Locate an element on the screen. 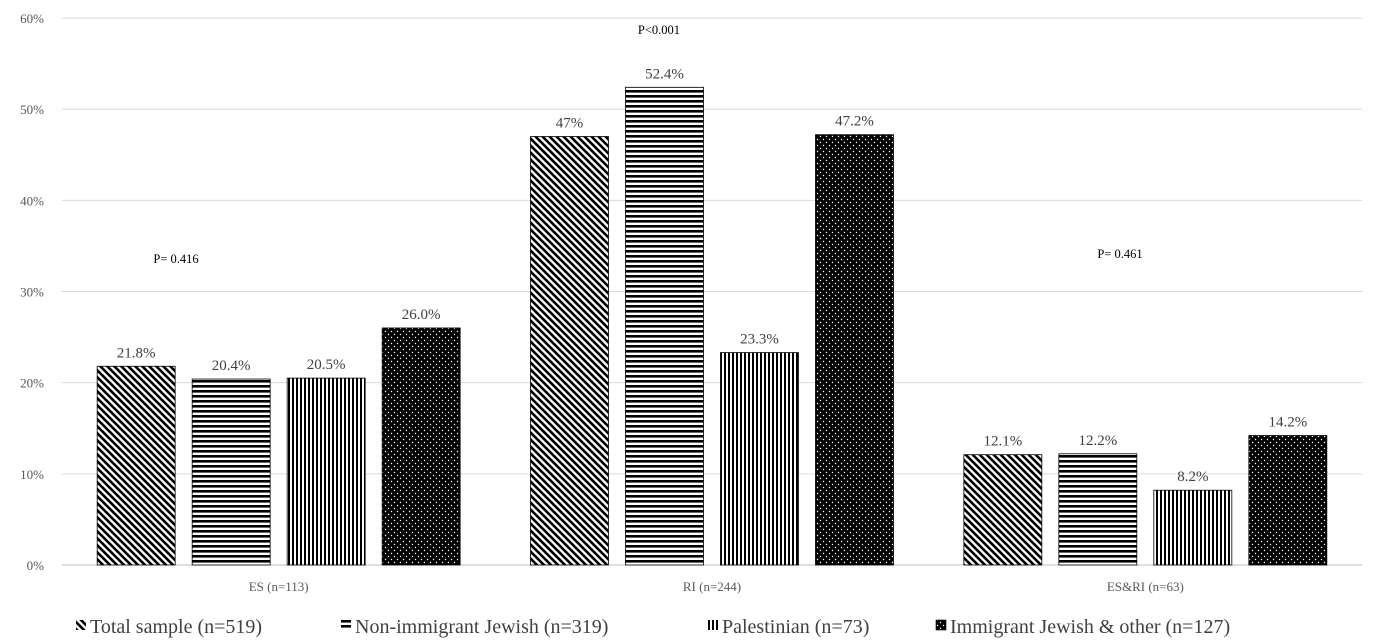 Image resolution: width=1379 pixels, height=644 pixels. x-category-label: ES&RI (n=63) is located at coordinates (1145, 586).